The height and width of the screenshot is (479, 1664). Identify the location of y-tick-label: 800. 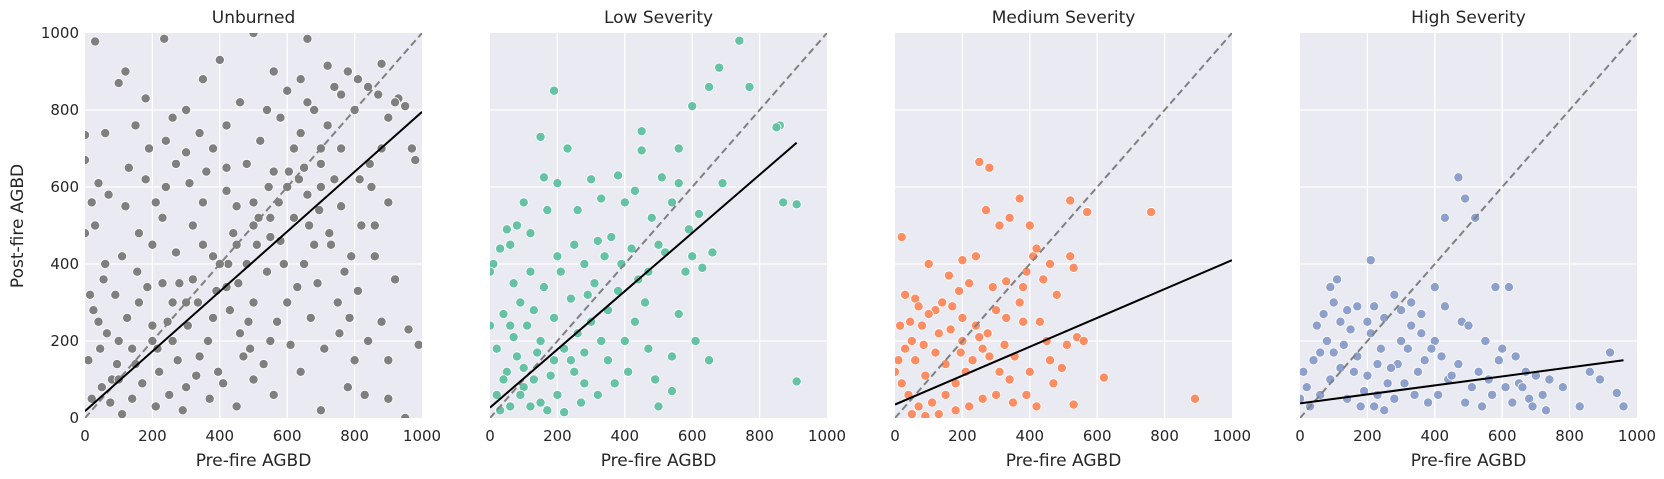
(64, 110).